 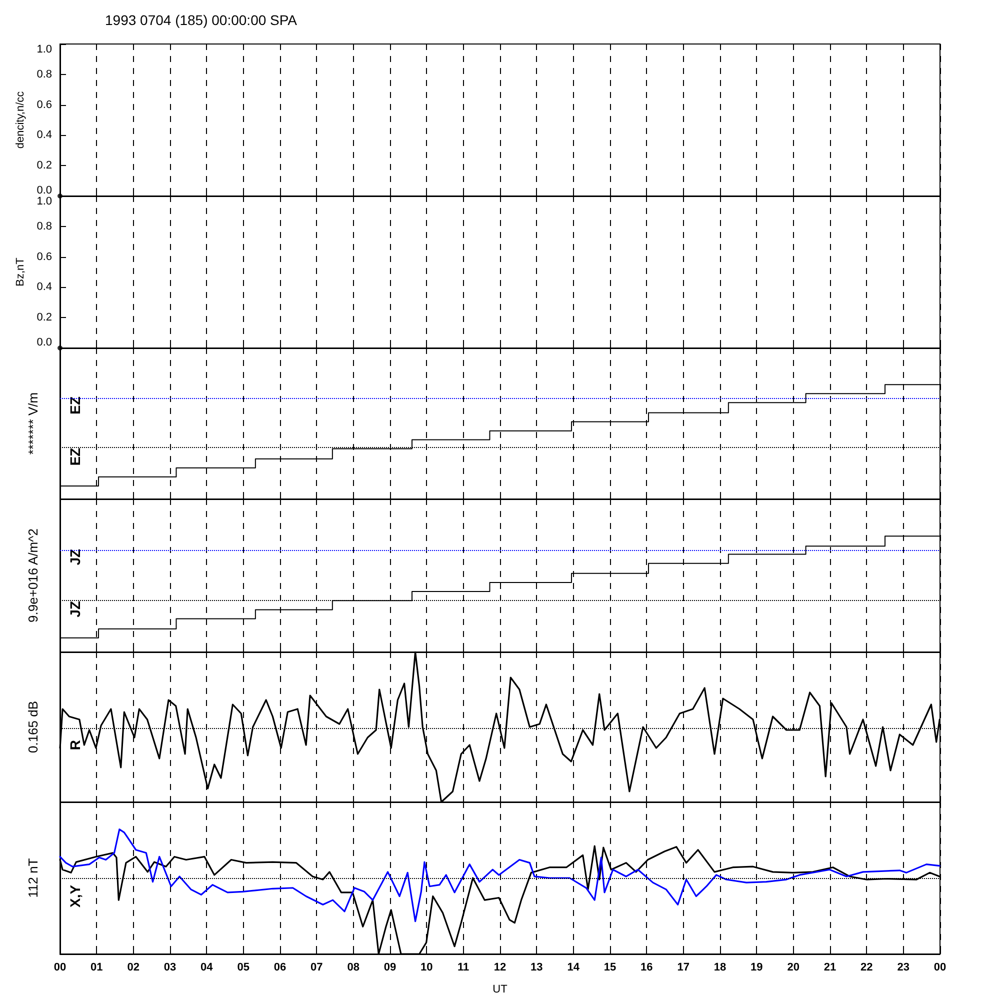 What do you see at coordinates (170, 968) in the screenshot?
I see `x-tick-label: 03` at bounding box center [170, 968].